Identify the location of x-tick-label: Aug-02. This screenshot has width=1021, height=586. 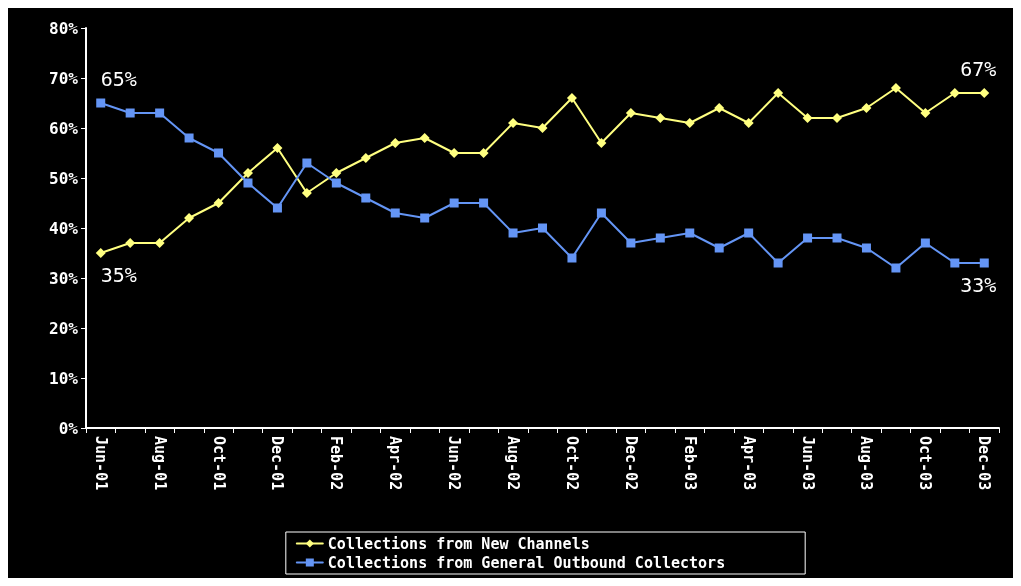
(513, 463).